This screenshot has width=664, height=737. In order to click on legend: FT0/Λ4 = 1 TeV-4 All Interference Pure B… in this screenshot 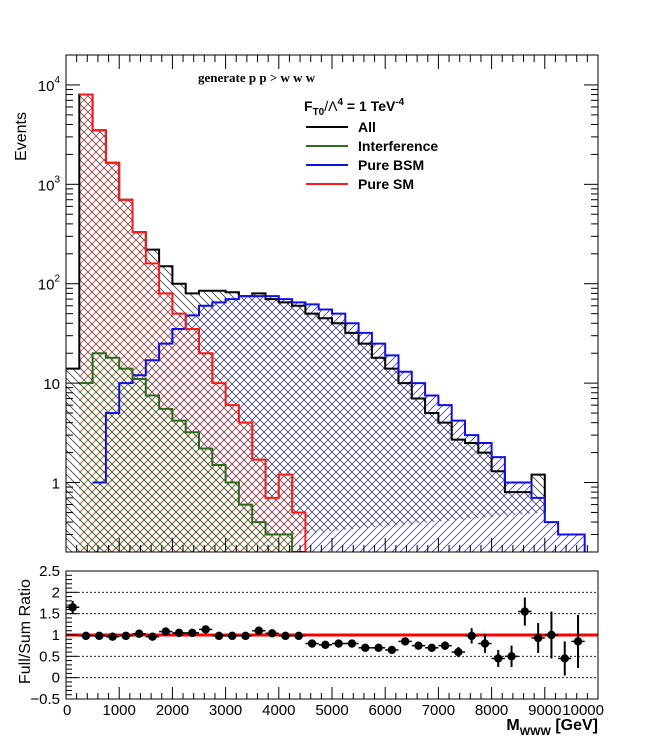, I will do `click(371, 144)`.